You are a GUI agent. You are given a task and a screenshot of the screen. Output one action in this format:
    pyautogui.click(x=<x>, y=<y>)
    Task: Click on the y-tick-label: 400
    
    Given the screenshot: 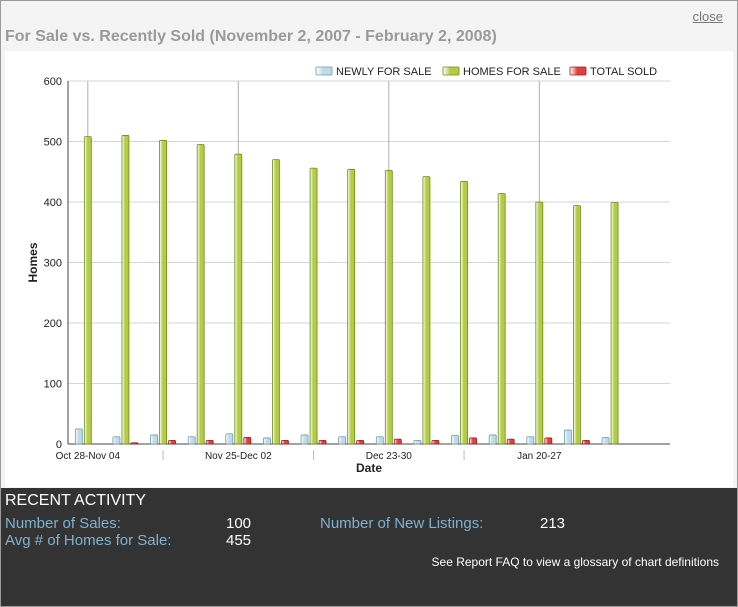 What is the action you would take?
    pyautogui.click(x=53, y=203)
    